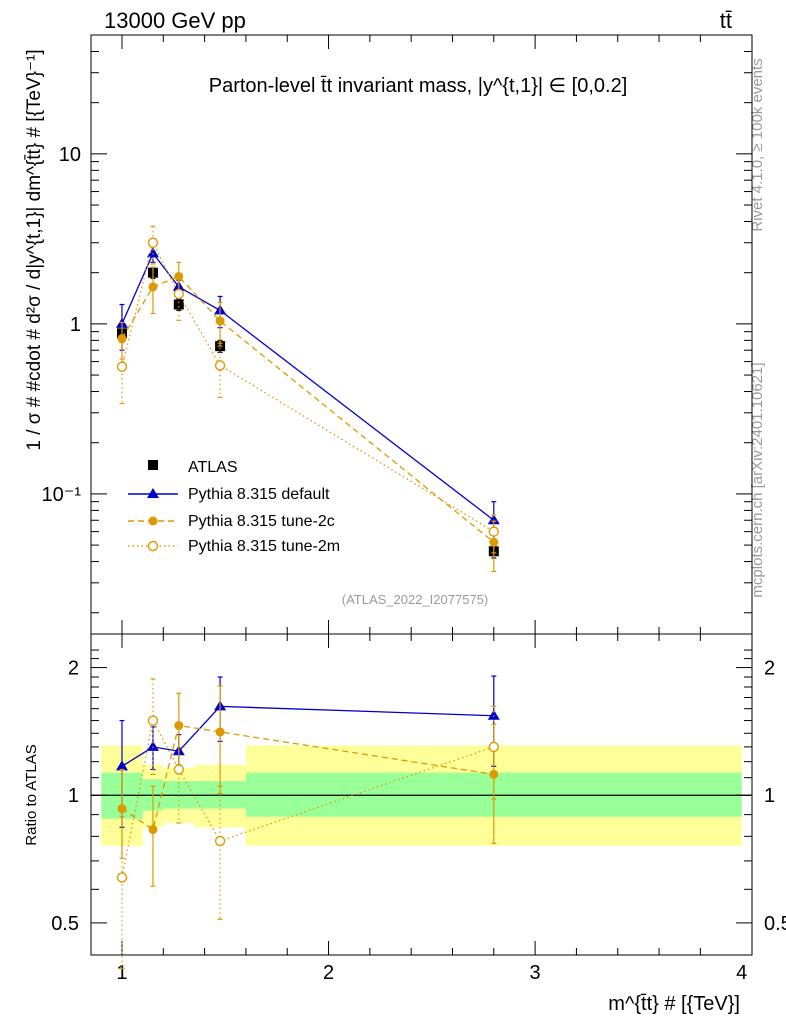 The height and width of the screenshot is (1029, 786). What do you see at coordinates (726, 20) in the screenshot?
I see `process-label: tt̄` at bounding box center [726, 20].